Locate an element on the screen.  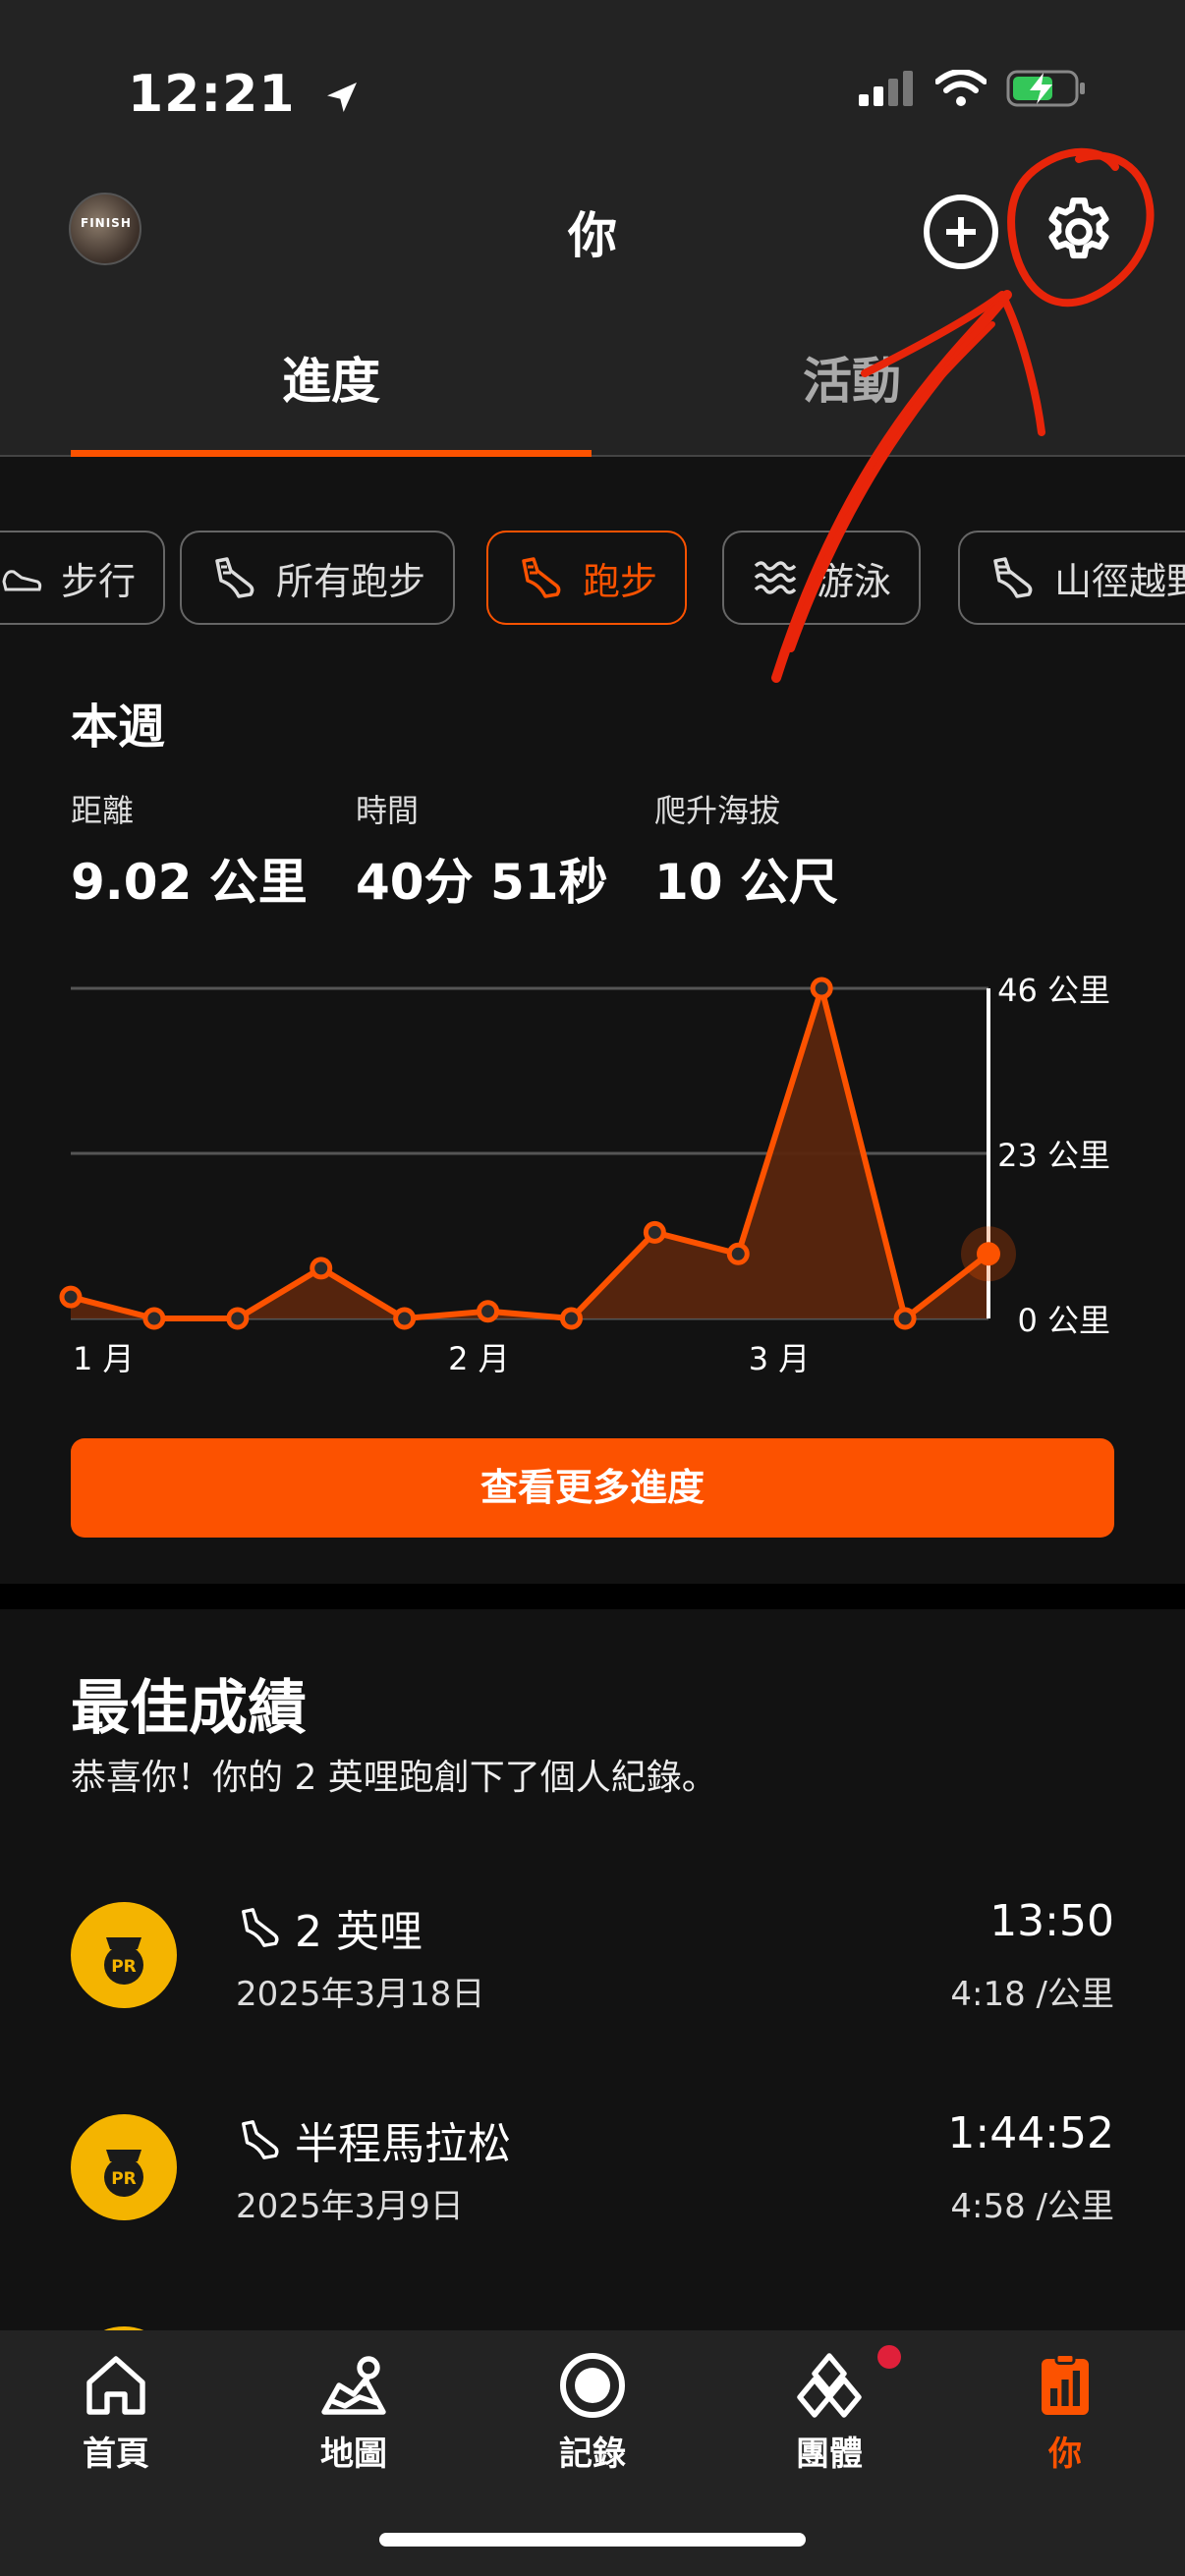
pr-name: 半程馬拉松 is located at coordinates (374, 2139).